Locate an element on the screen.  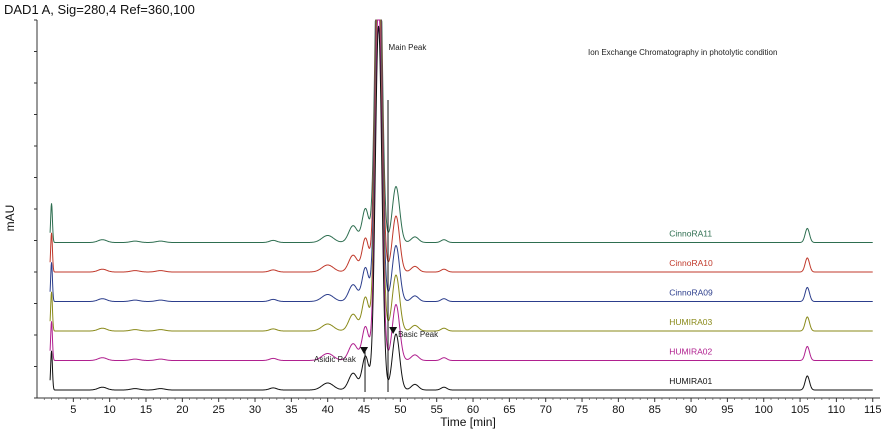
peak-annotations: Main Peak Basic Peak Asidic Peak is located at coordinates (376, 217).